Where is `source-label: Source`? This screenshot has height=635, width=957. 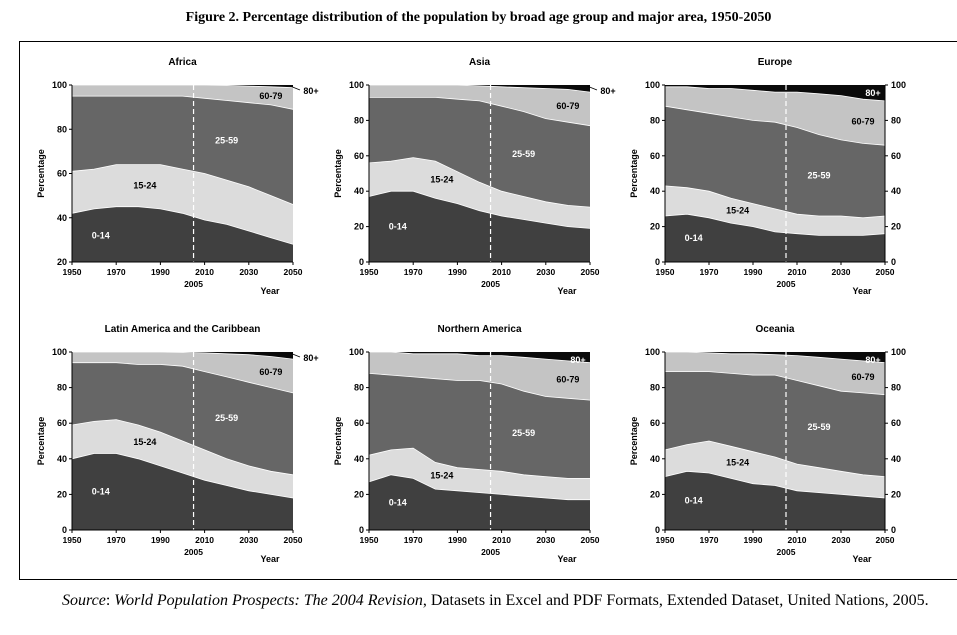 source-label: Source is located at coordinates (84, 600).